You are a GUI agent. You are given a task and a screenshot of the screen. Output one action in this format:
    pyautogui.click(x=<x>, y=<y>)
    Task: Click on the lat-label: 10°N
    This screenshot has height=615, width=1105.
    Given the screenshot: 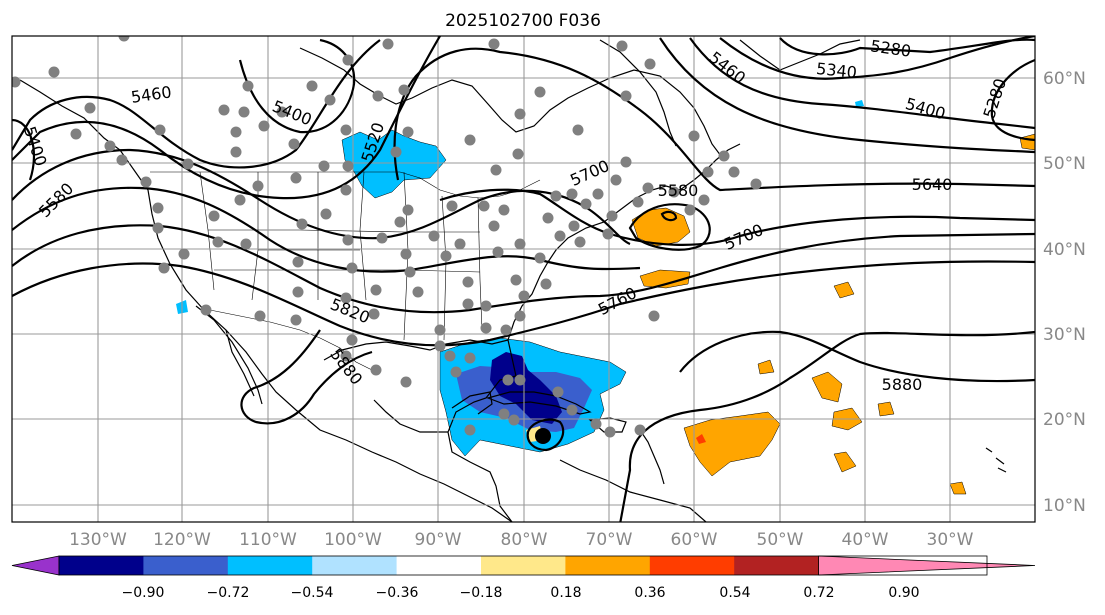 What is the action you would take?
    pyautogui.click(x=1064, y=506)
    